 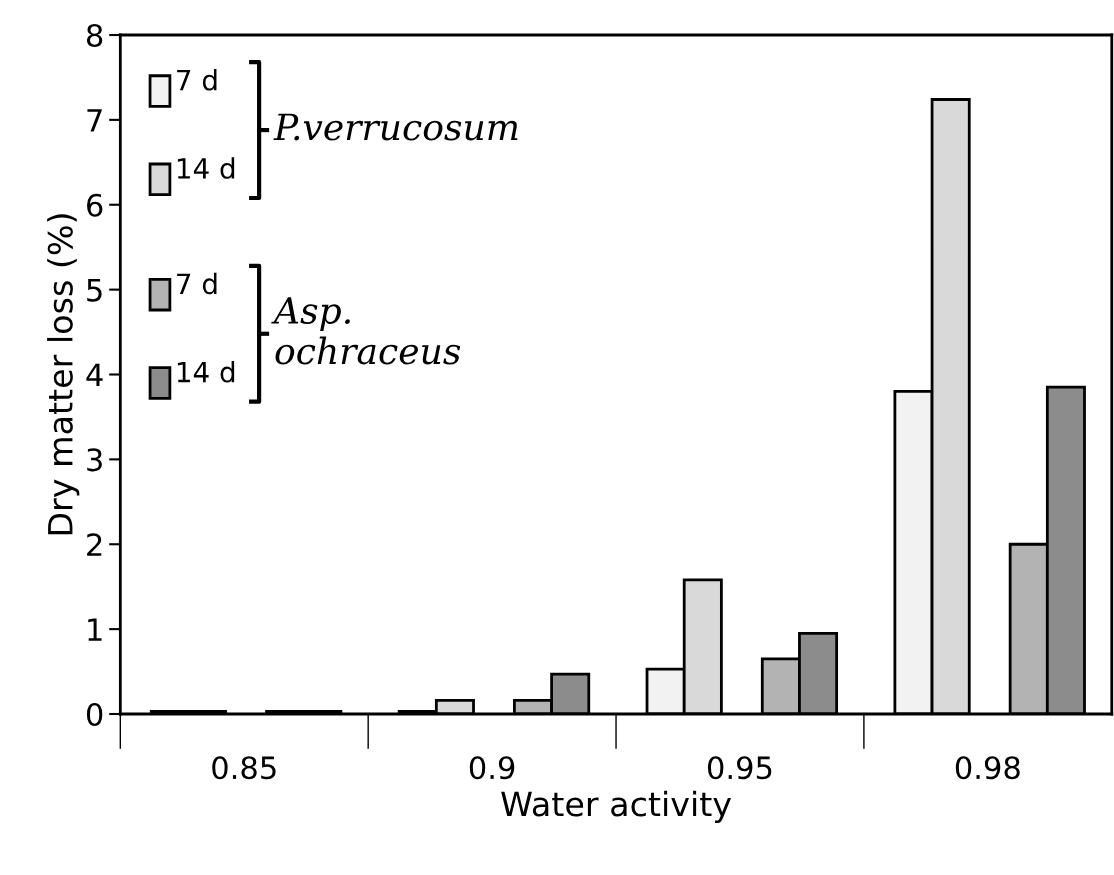 I want to click on x-axis-title: Water activity, so click(x=616, y=807).